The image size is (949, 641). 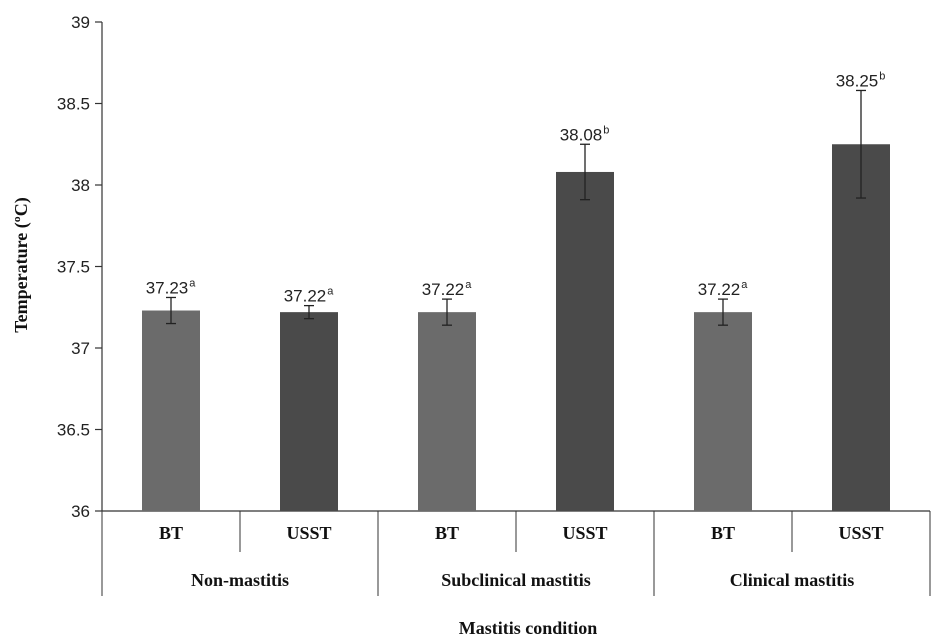 What do you see at coordinates (73, 104) in the screenshot?
I see `y-tick-label: 38.5` at bounding box center [73, 104].